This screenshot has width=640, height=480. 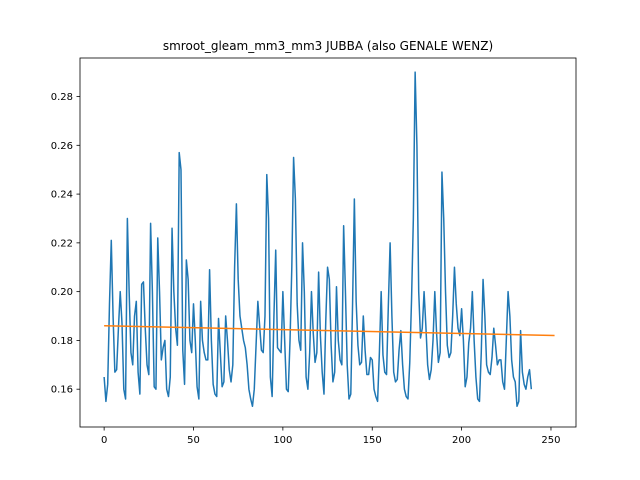 What do you see at coordinates (372, 440) in the screenshot?
I see `x-tick-label: 150` at bounding box center [372, 440].